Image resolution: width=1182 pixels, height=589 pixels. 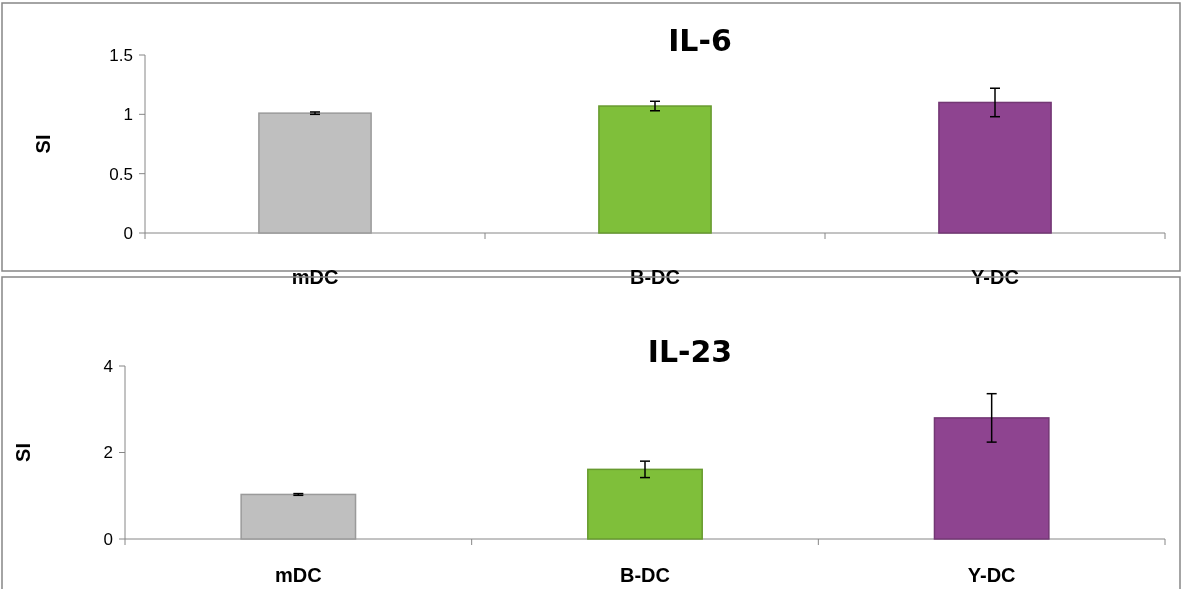 I want to click on chart-title: IL-23, so click(x=690, y=351).